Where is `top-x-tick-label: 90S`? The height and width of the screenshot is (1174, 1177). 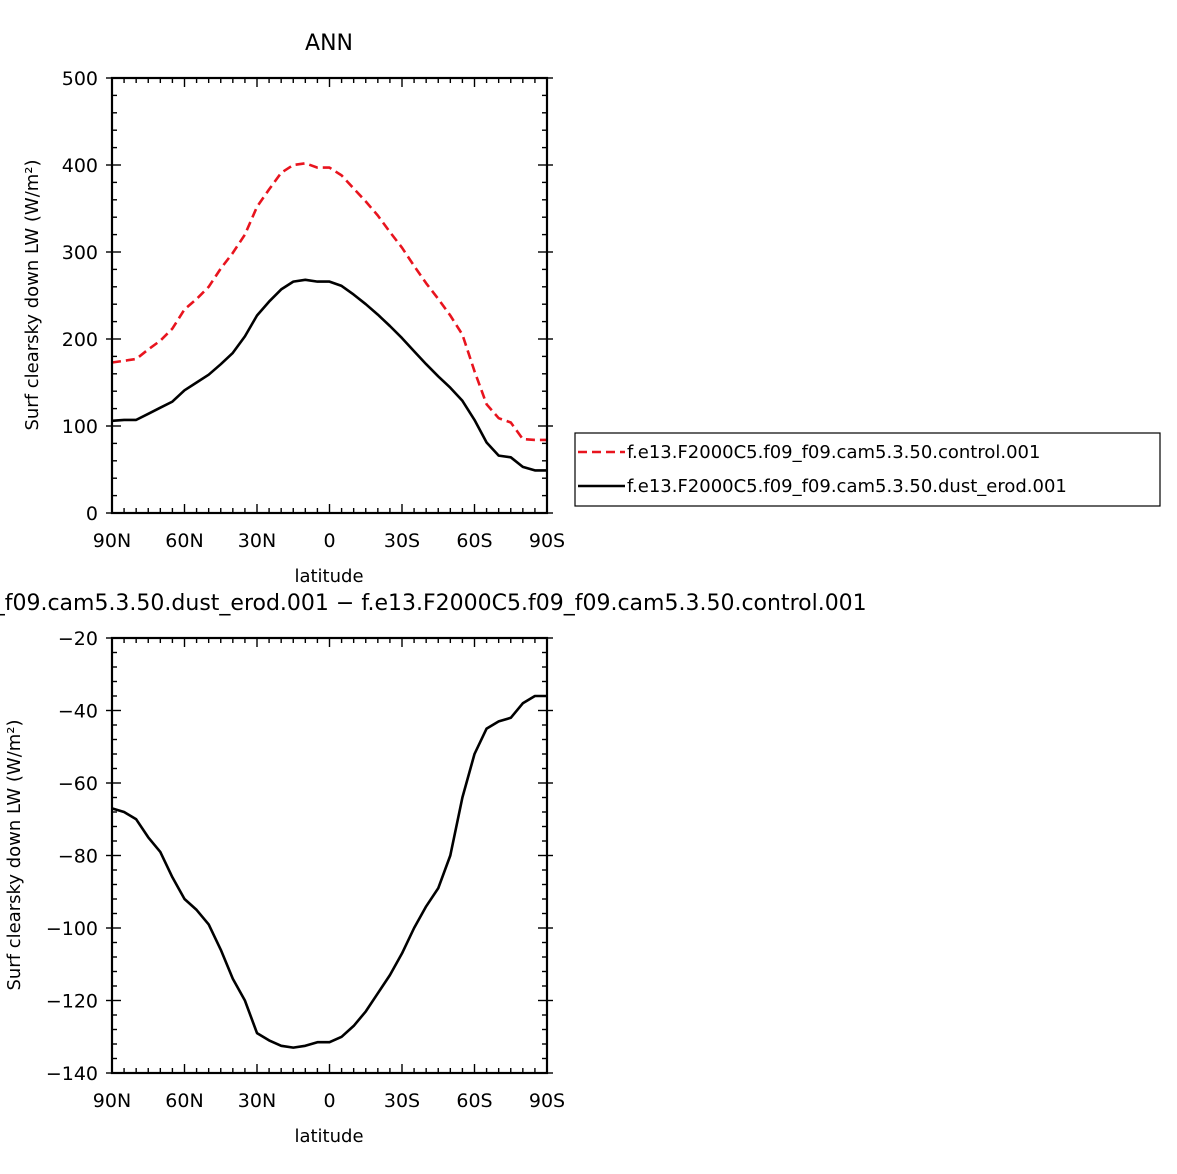 top-x-tick-label: 90S is located at coordinates (547, 541).